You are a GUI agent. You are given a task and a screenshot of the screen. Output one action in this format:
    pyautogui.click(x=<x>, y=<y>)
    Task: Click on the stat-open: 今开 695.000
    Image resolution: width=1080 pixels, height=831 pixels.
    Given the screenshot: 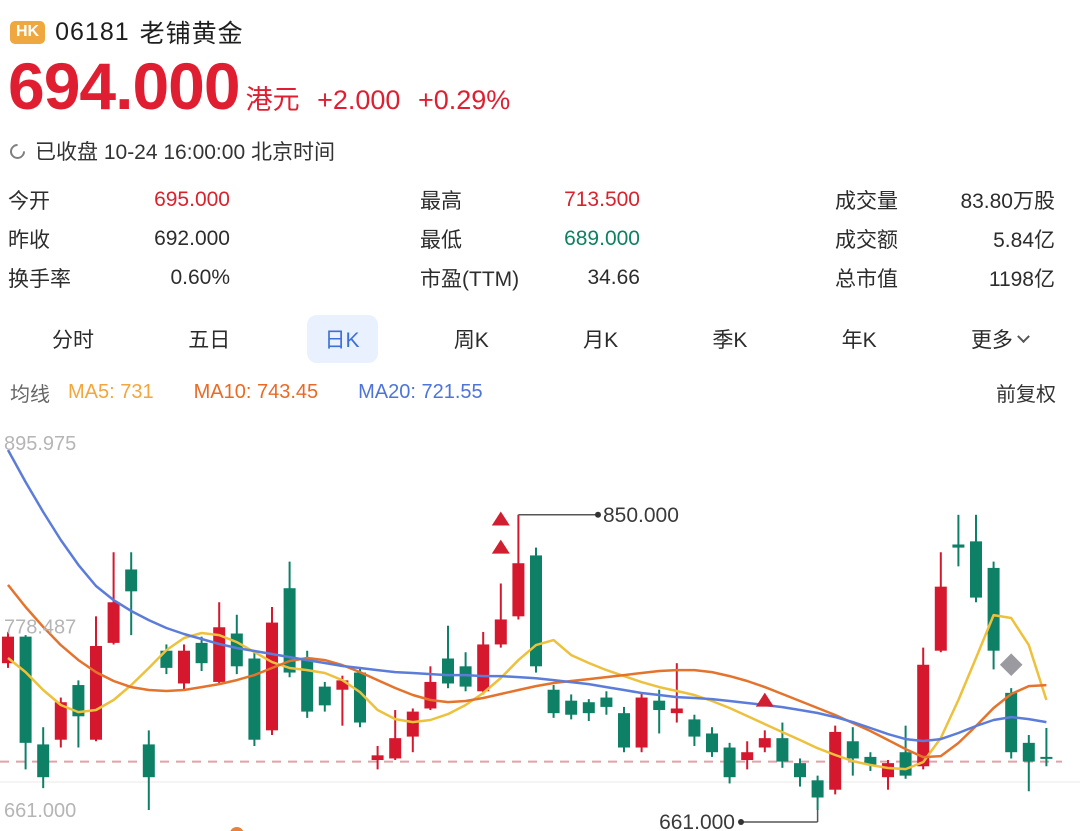 What is the action you would take?
    pyautogui.click(x=119, y=199)
    